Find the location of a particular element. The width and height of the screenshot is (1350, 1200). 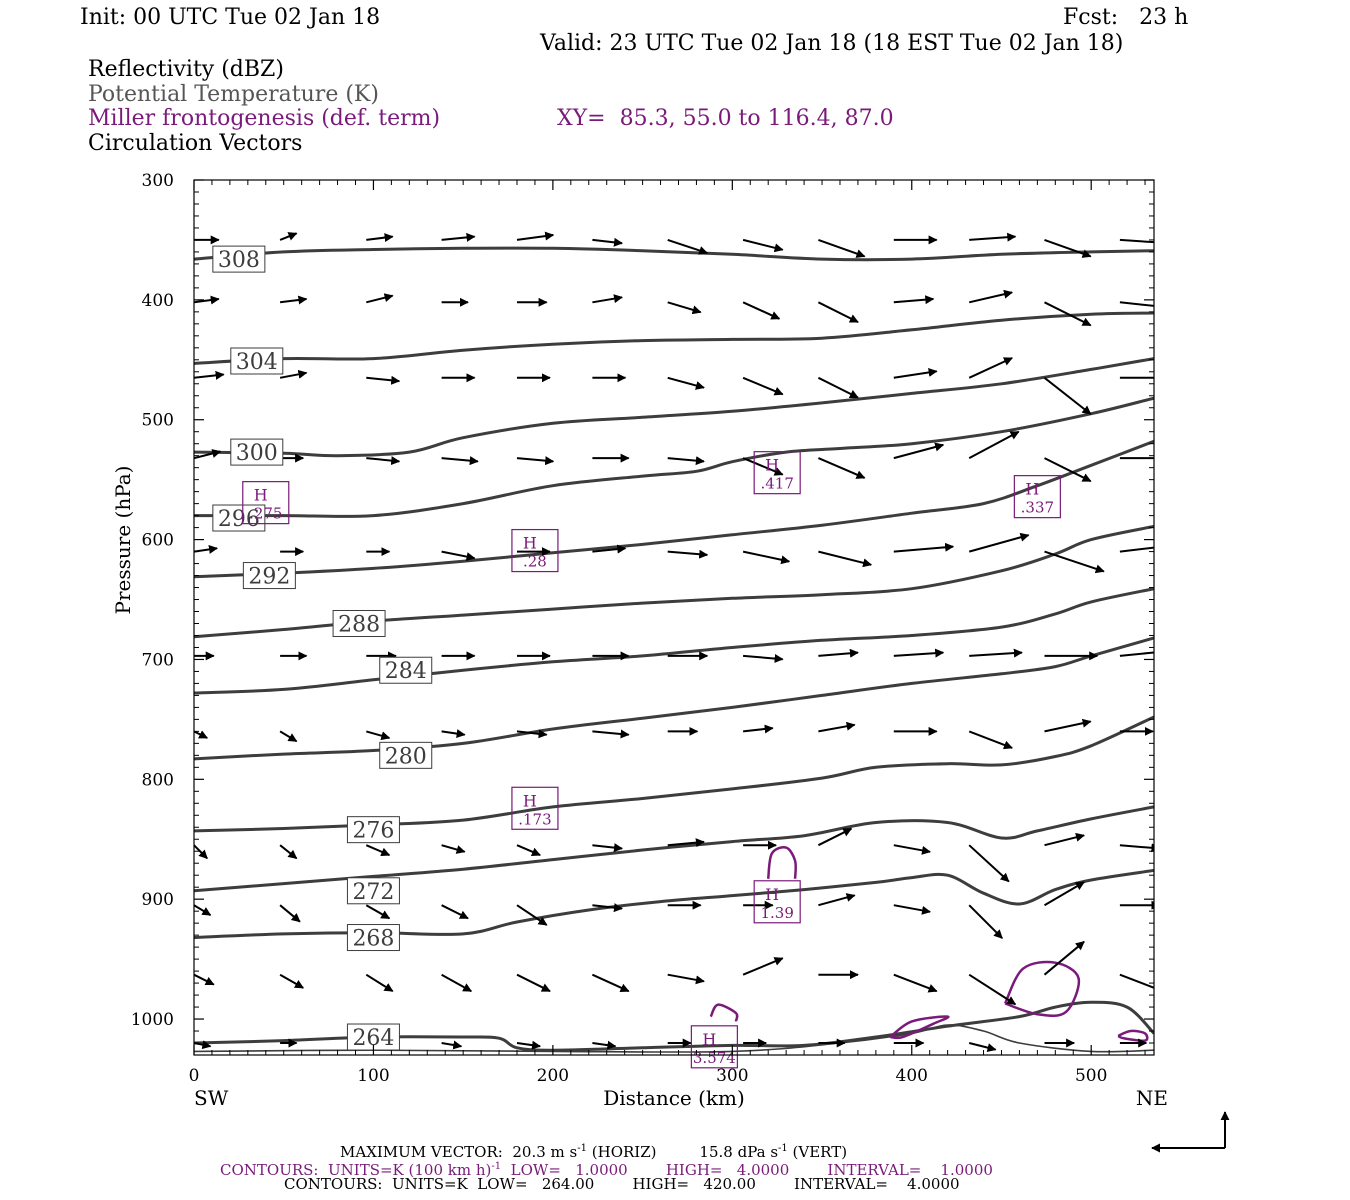

legend-vectors: Circulation Vectors is located at coordinates (195, 143).